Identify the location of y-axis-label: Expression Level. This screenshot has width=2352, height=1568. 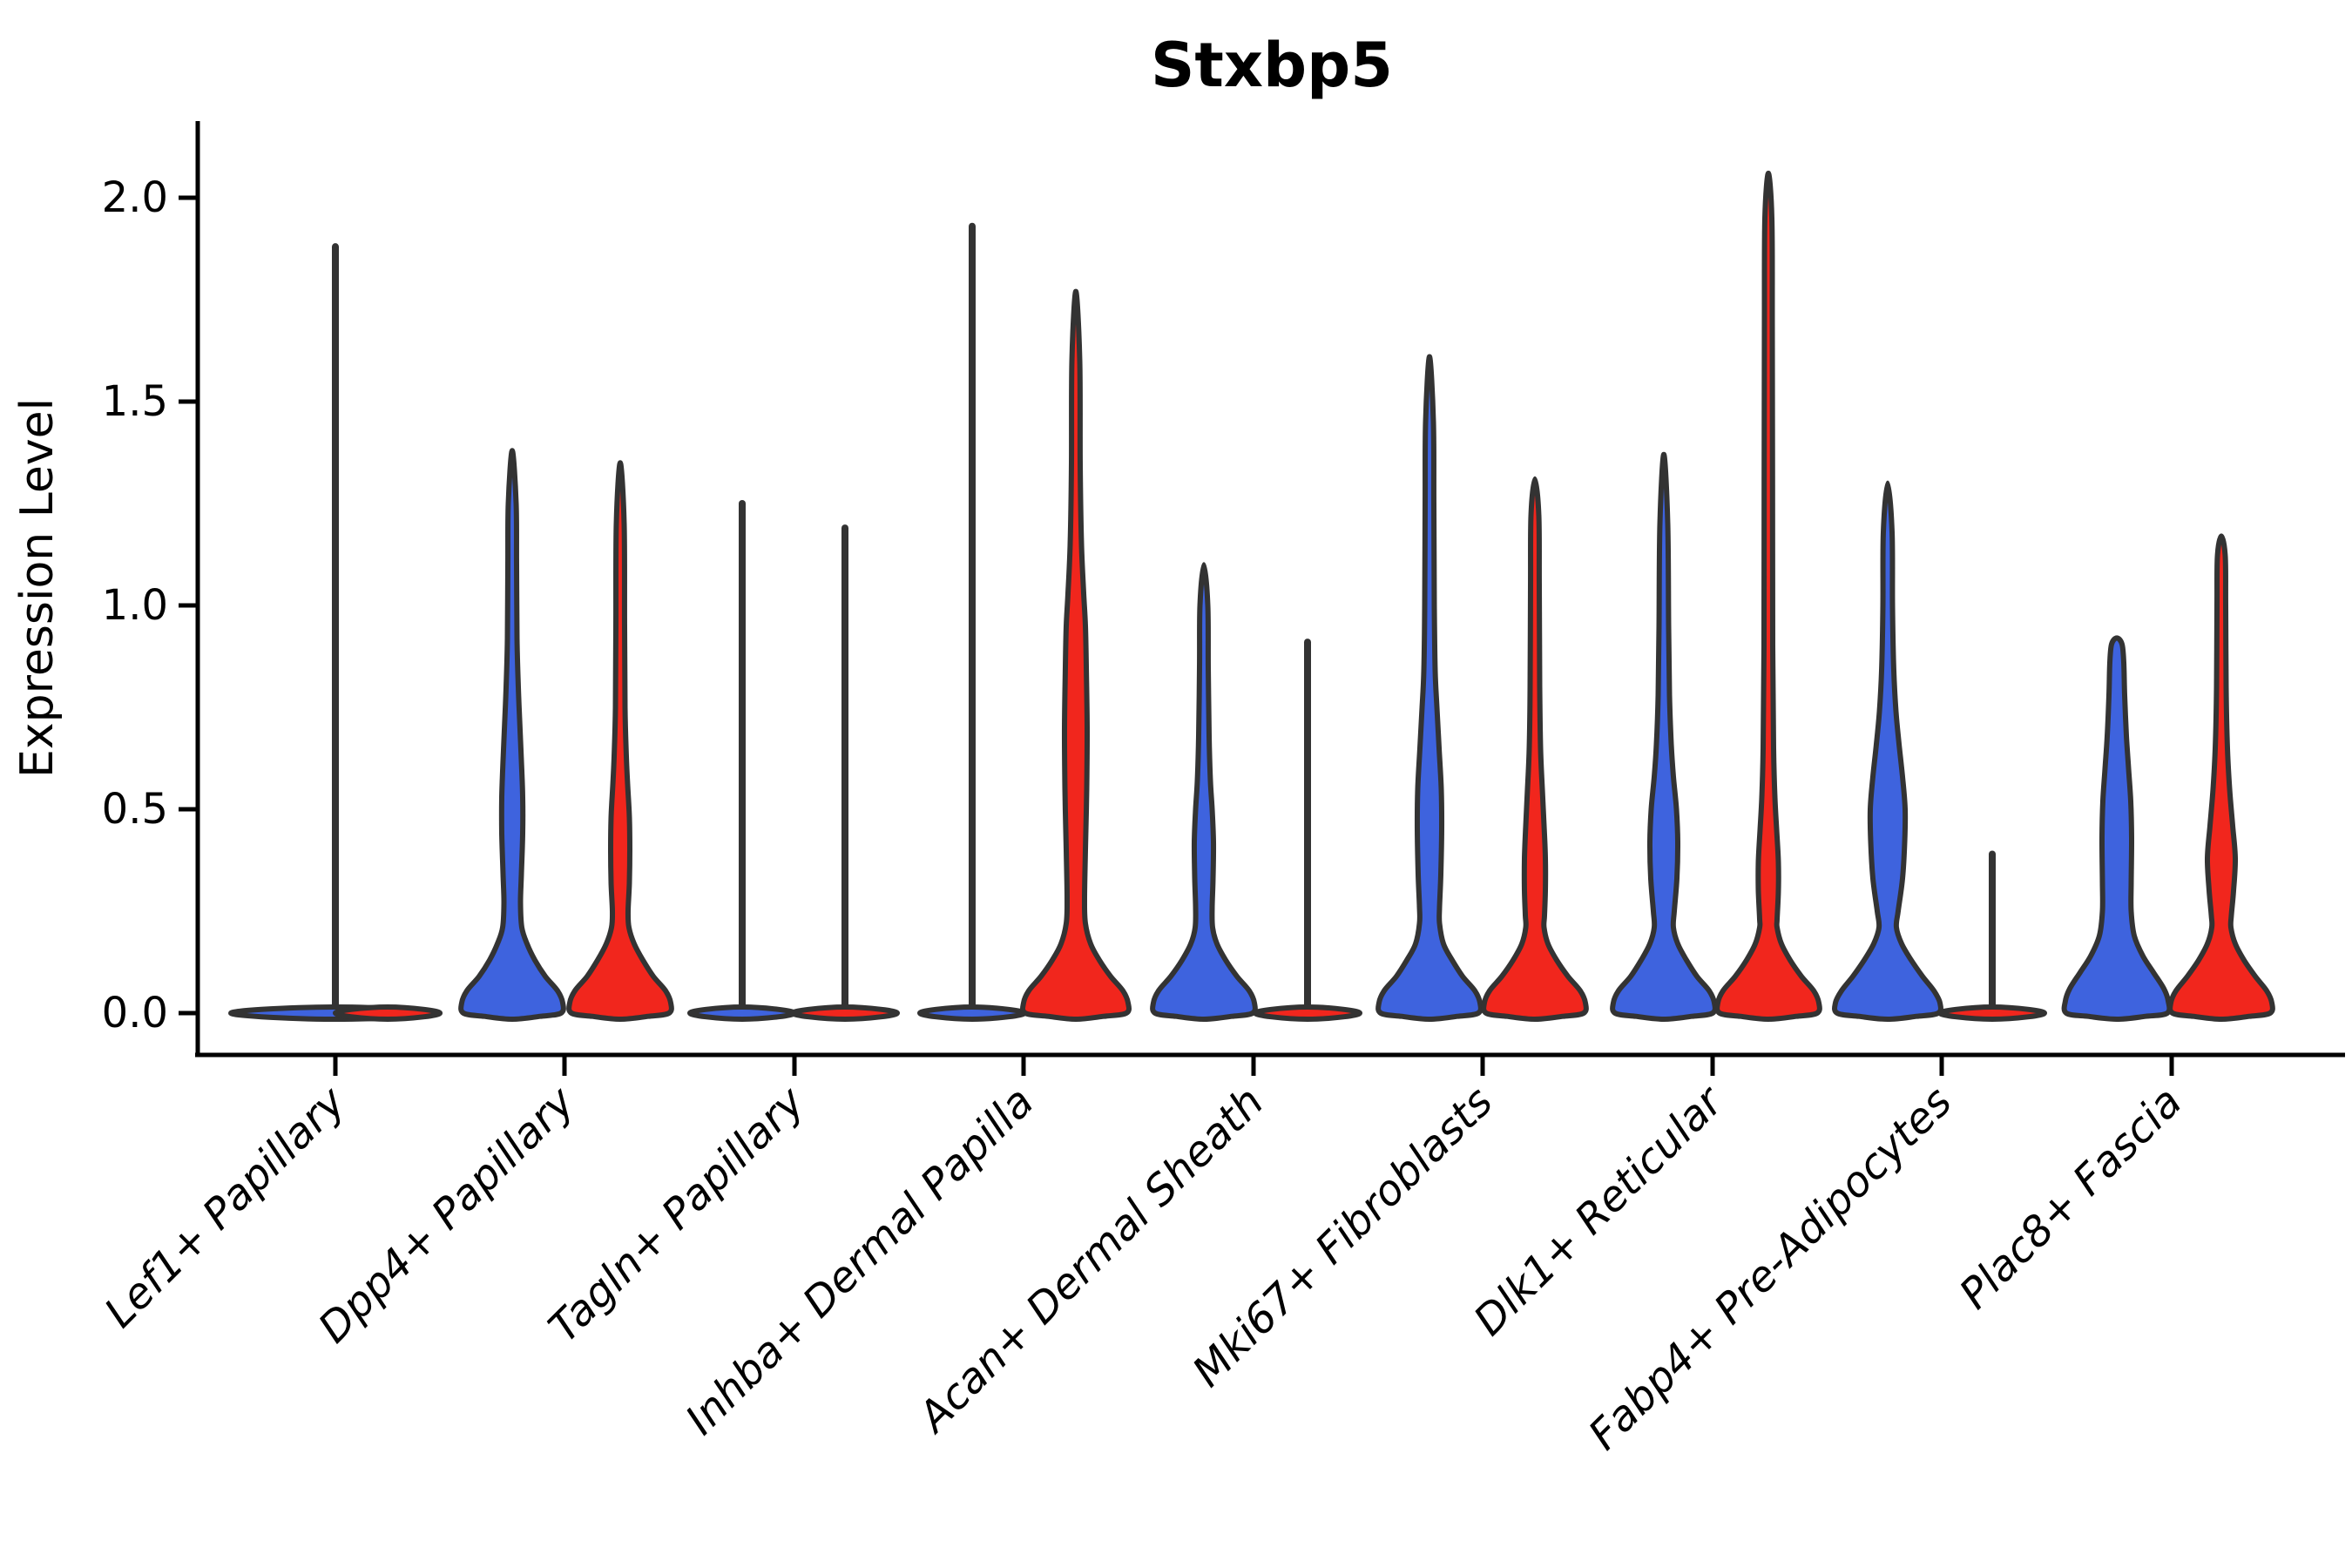
(37, 588).